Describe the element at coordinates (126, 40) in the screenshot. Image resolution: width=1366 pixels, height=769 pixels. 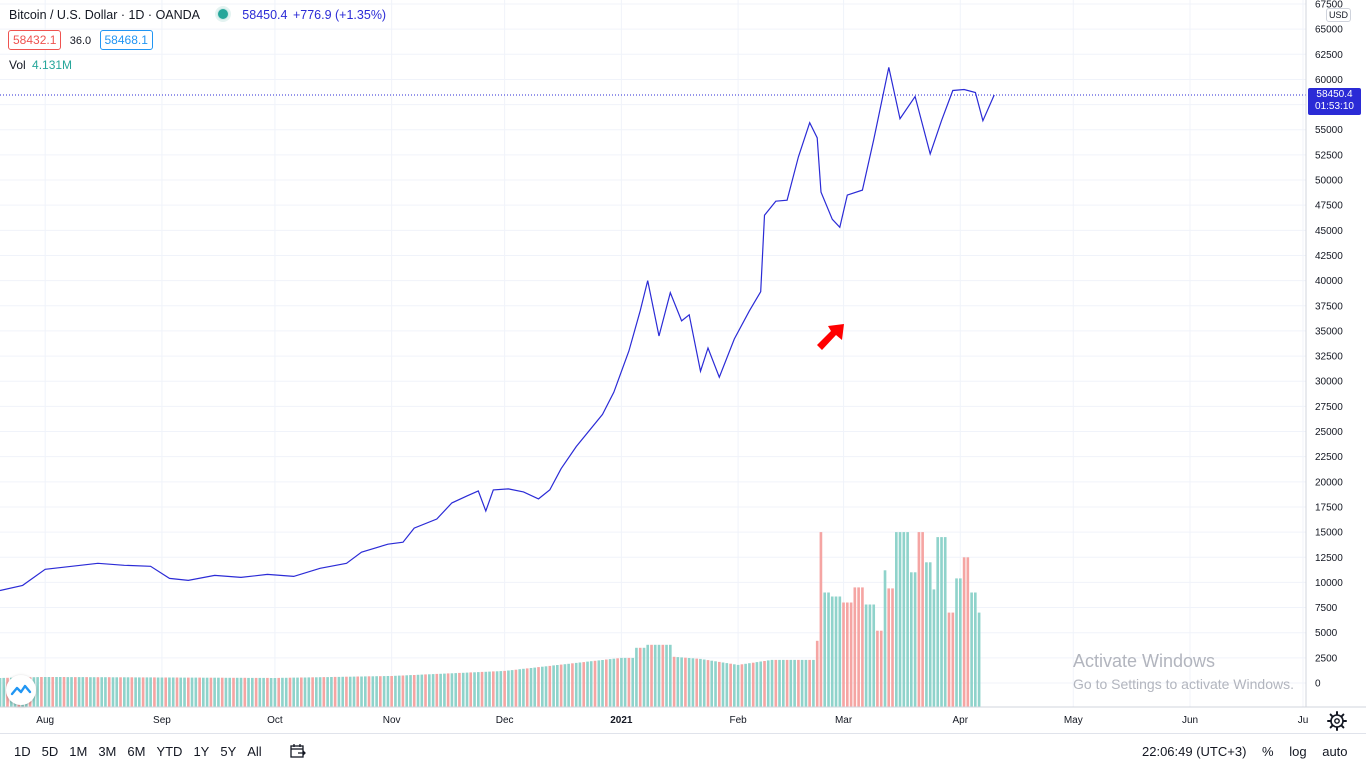
I see `buy-button: 58468.1` at that location.